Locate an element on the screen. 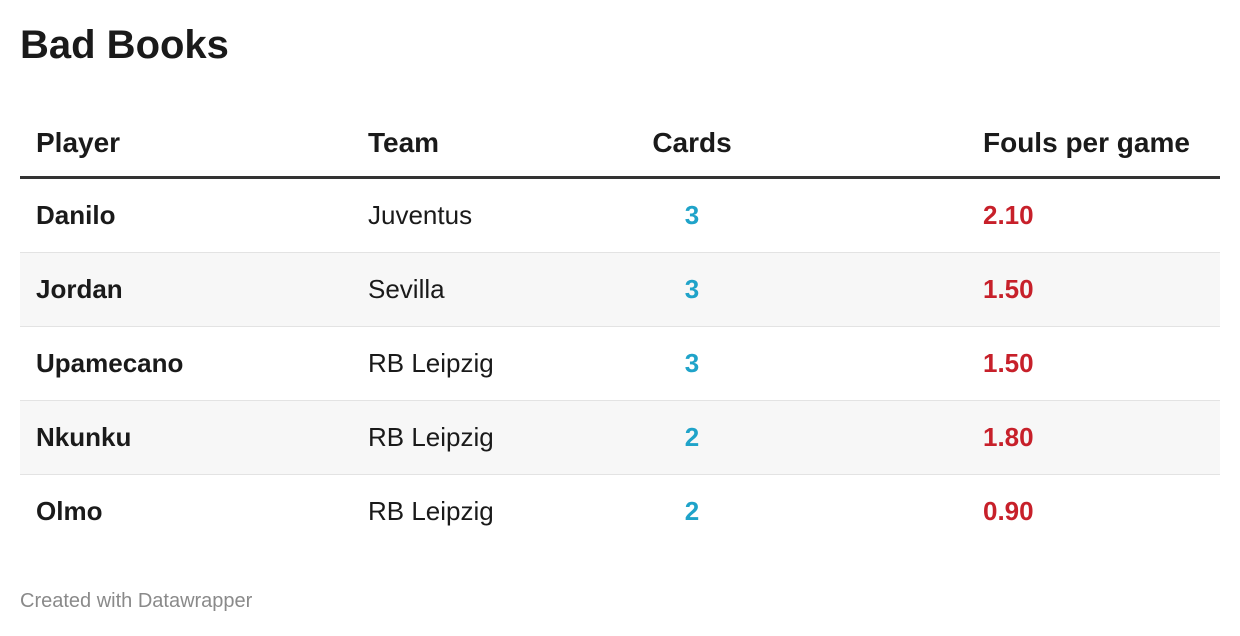 Image resolution: width=1240 pixels, height=636 pixels. table-row: Danilo Juventus 3 2.10 is located at coordinates (620, 215).